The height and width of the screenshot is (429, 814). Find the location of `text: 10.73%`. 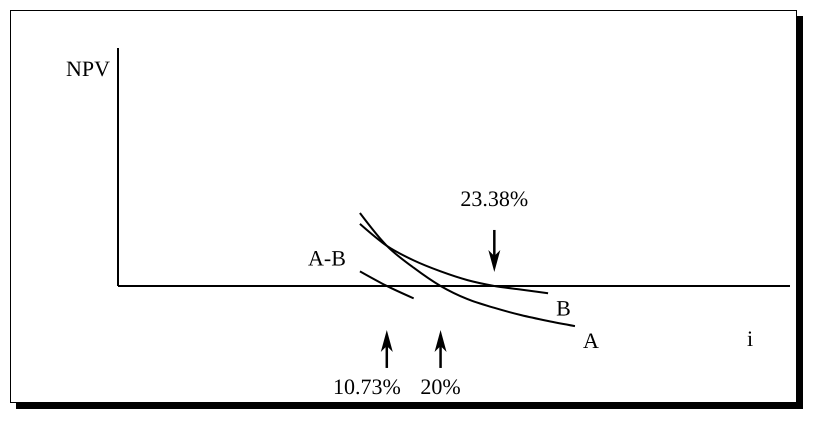

text: 10.73% is located at coordinates (366, 386).